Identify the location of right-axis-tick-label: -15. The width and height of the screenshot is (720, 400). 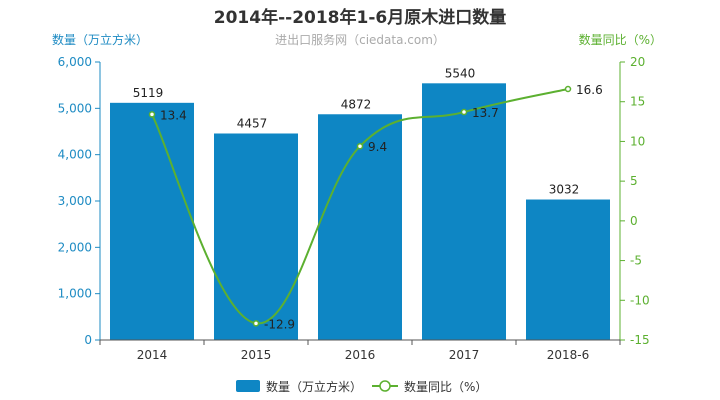
(640, 340).